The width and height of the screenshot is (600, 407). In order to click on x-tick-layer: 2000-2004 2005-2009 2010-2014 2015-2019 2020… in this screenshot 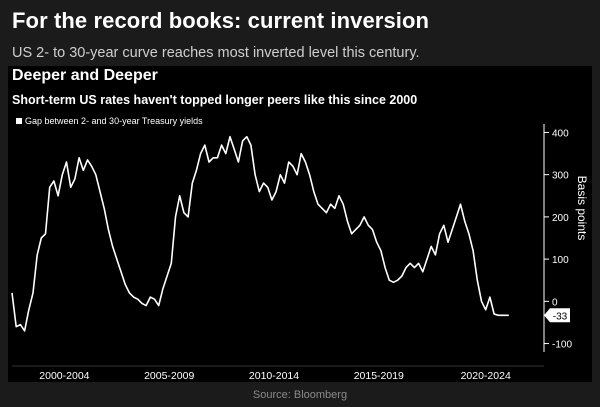, I will do `click(278, 373)`.